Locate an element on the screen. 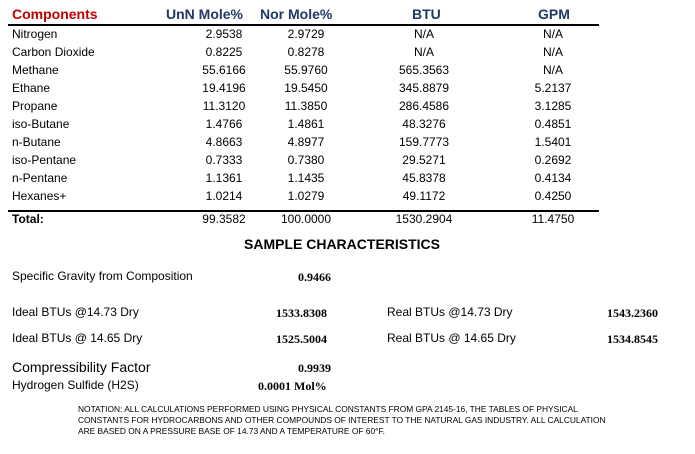 Image resolution: width=695 pixels, height=454 pixels. nor-mole-value: 2.9729 is located at coordinates (306, 34).